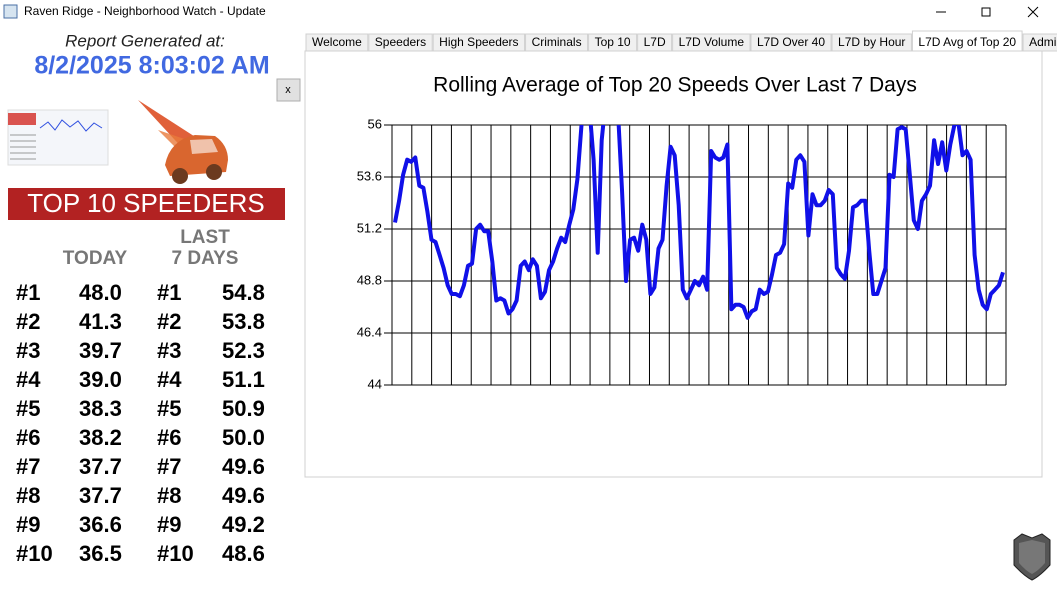  What do you see at coordinates (28, 524) in the screenshot?
I see `rank-today: #9` at bounding box center [28, 524].